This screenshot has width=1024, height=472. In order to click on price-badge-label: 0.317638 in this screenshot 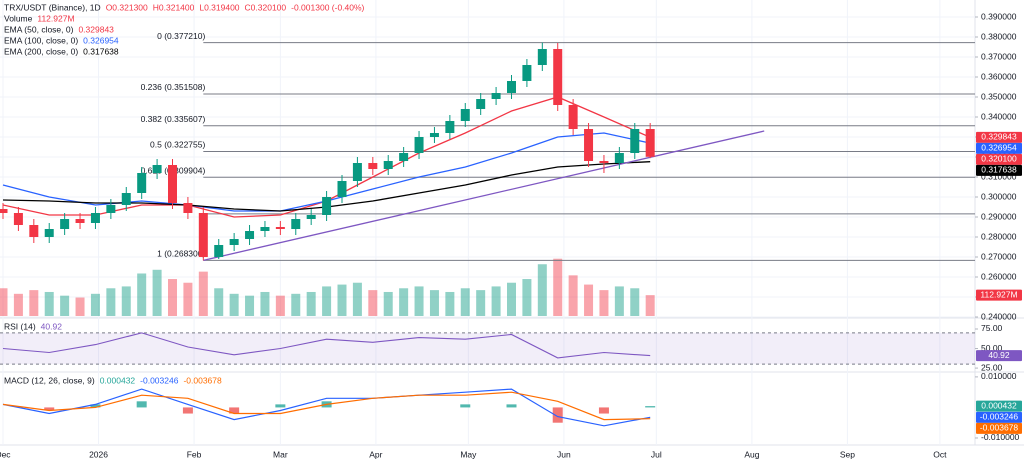, I will do `click(999, 170)`.